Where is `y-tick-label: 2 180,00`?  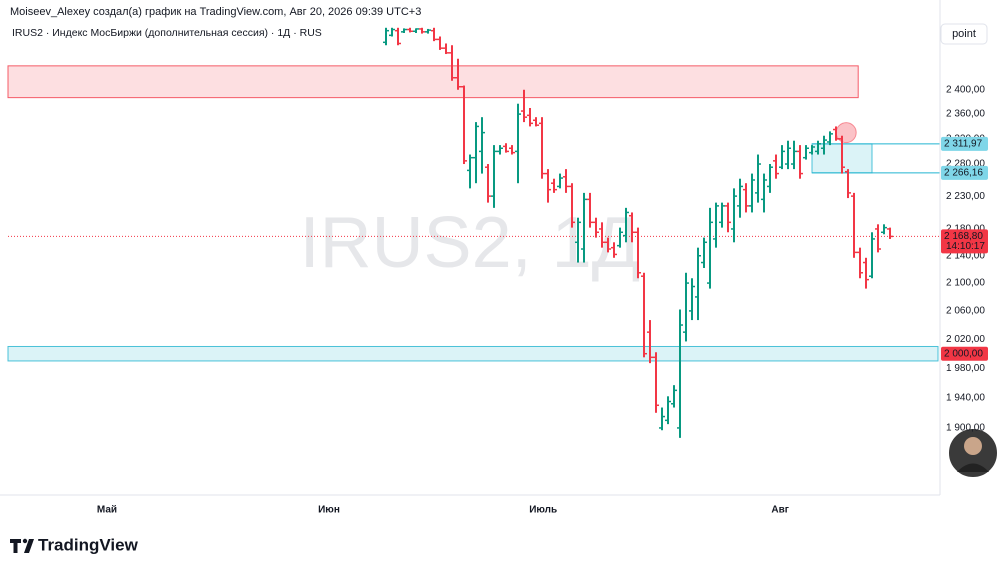 y-tick-label: 2 180,00 is located at coordinates (965, 229).